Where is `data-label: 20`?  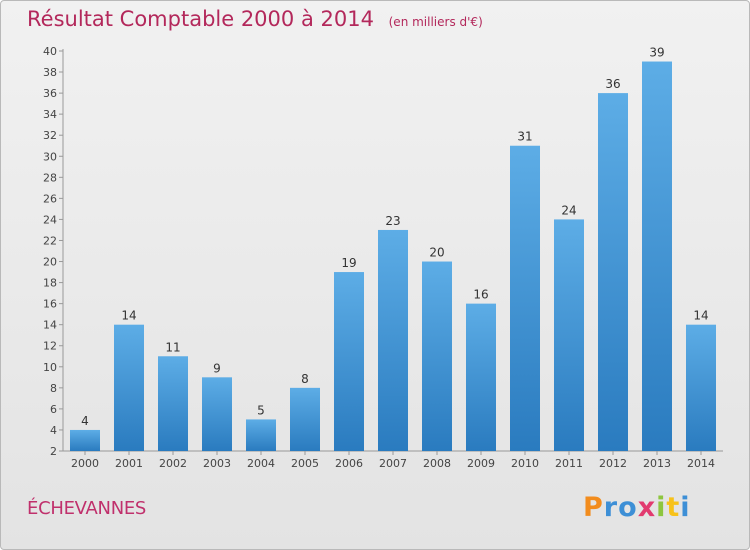
data-label: 20 is located at coordinates (436, 253).